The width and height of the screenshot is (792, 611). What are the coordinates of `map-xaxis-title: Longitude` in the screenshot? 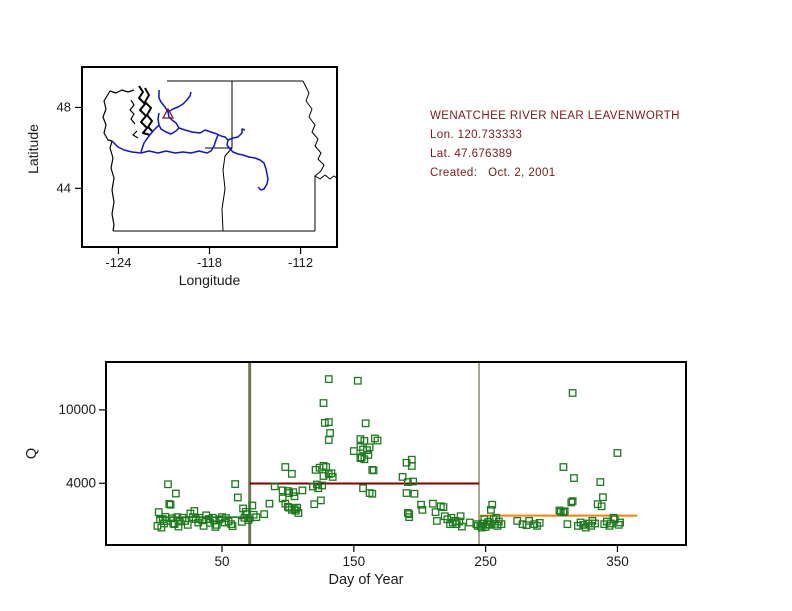 It's located at (210, 280).